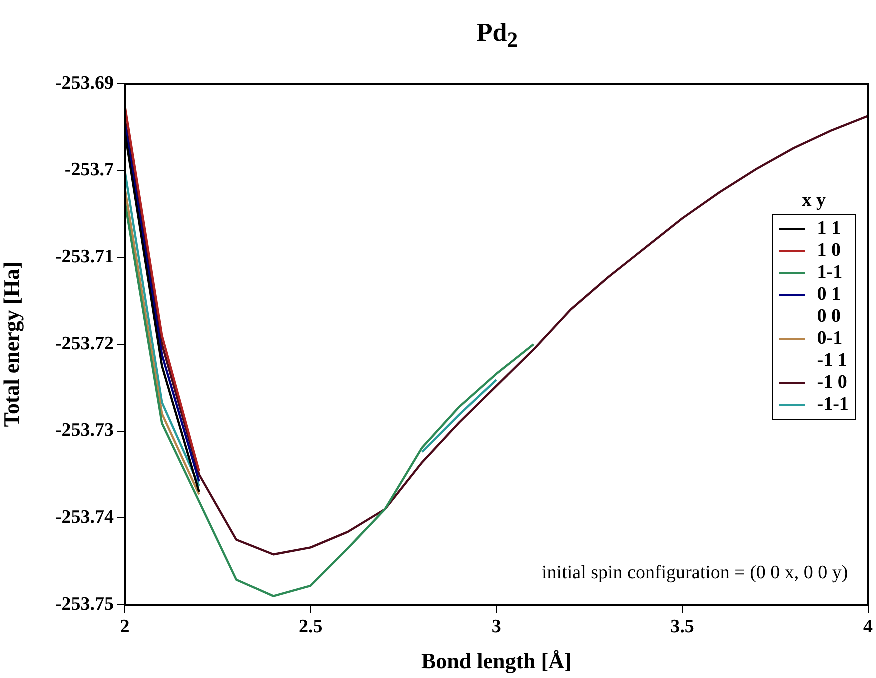 The width and height of the screenshot is (876, 678). I want to click on y-tick-label: -253.75, so click(84, 604).